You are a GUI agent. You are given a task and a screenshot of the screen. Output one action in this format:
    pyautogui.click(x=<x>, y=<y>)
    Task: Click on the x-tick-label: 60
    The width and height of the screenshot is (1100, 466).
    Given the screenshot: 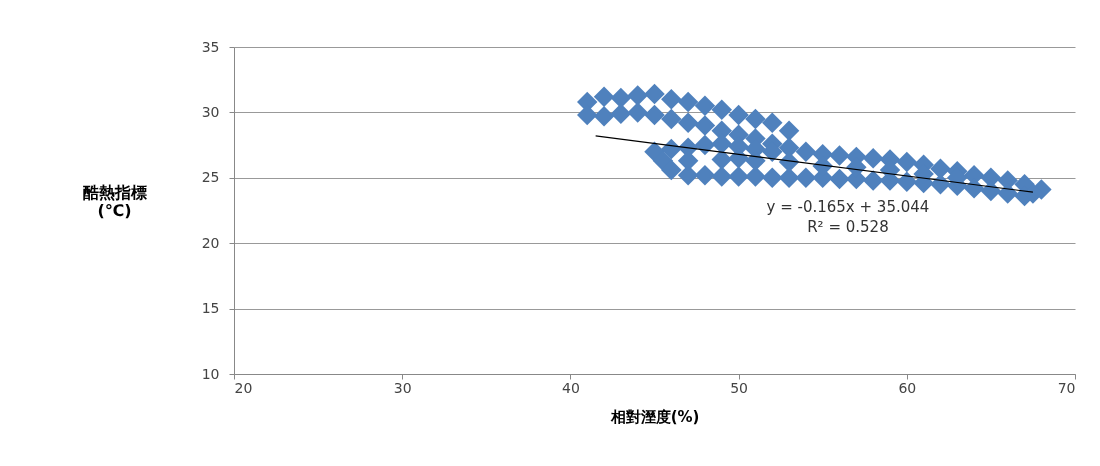 What is the action you would take?
    pyautogui.click(x=907, y=387)
    